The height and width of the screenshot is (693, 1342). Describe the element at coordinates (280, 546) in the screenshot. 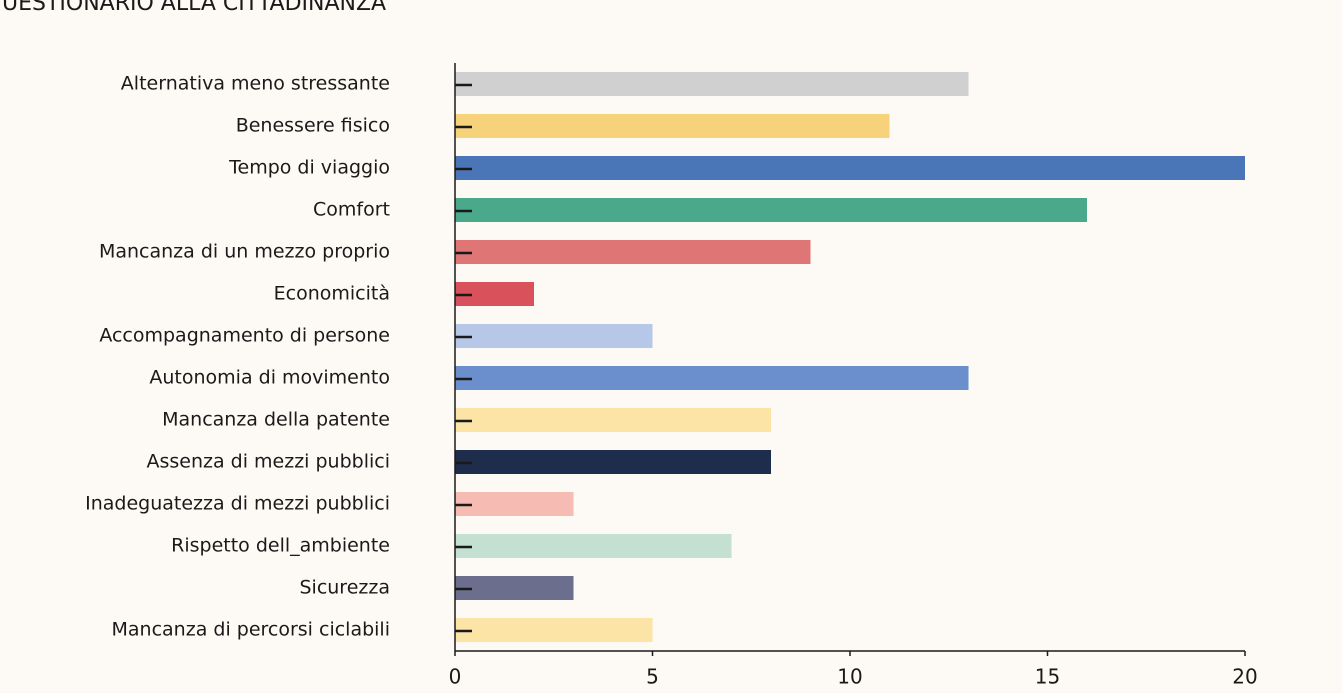

I see `y-tick-label: Rispetto dell_ambiente` at that location.